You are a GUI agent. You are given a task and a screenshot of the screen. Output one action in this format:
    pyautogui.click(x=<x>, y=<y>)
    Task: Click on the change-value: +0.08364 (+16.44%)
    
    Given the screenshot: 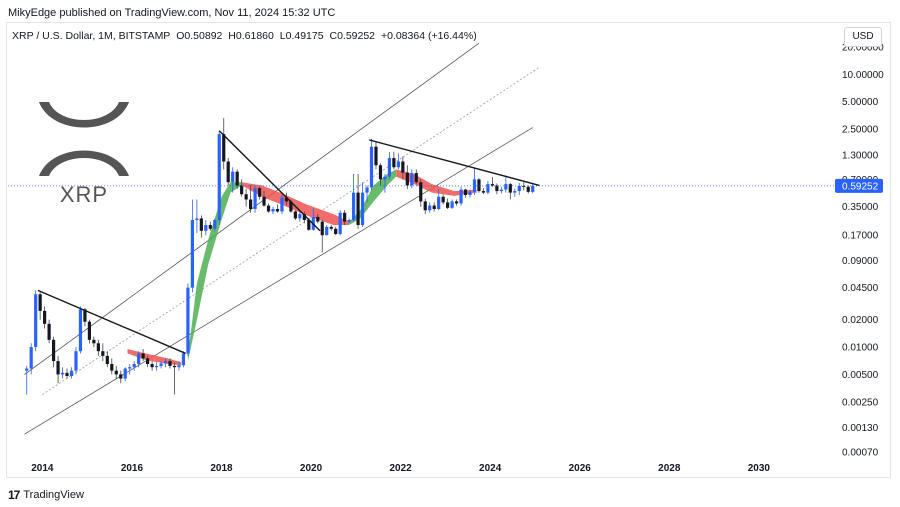 What is the action you would take?
    pyautogui.click(x=428, y=36)
    